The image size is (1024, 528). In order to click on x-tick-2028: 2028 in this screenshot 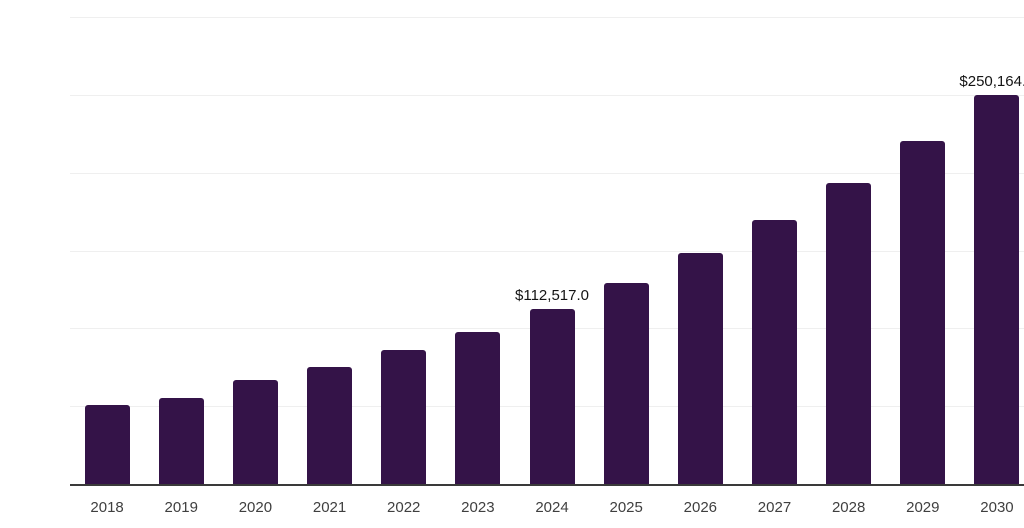, I will do `click(848, 507)`.